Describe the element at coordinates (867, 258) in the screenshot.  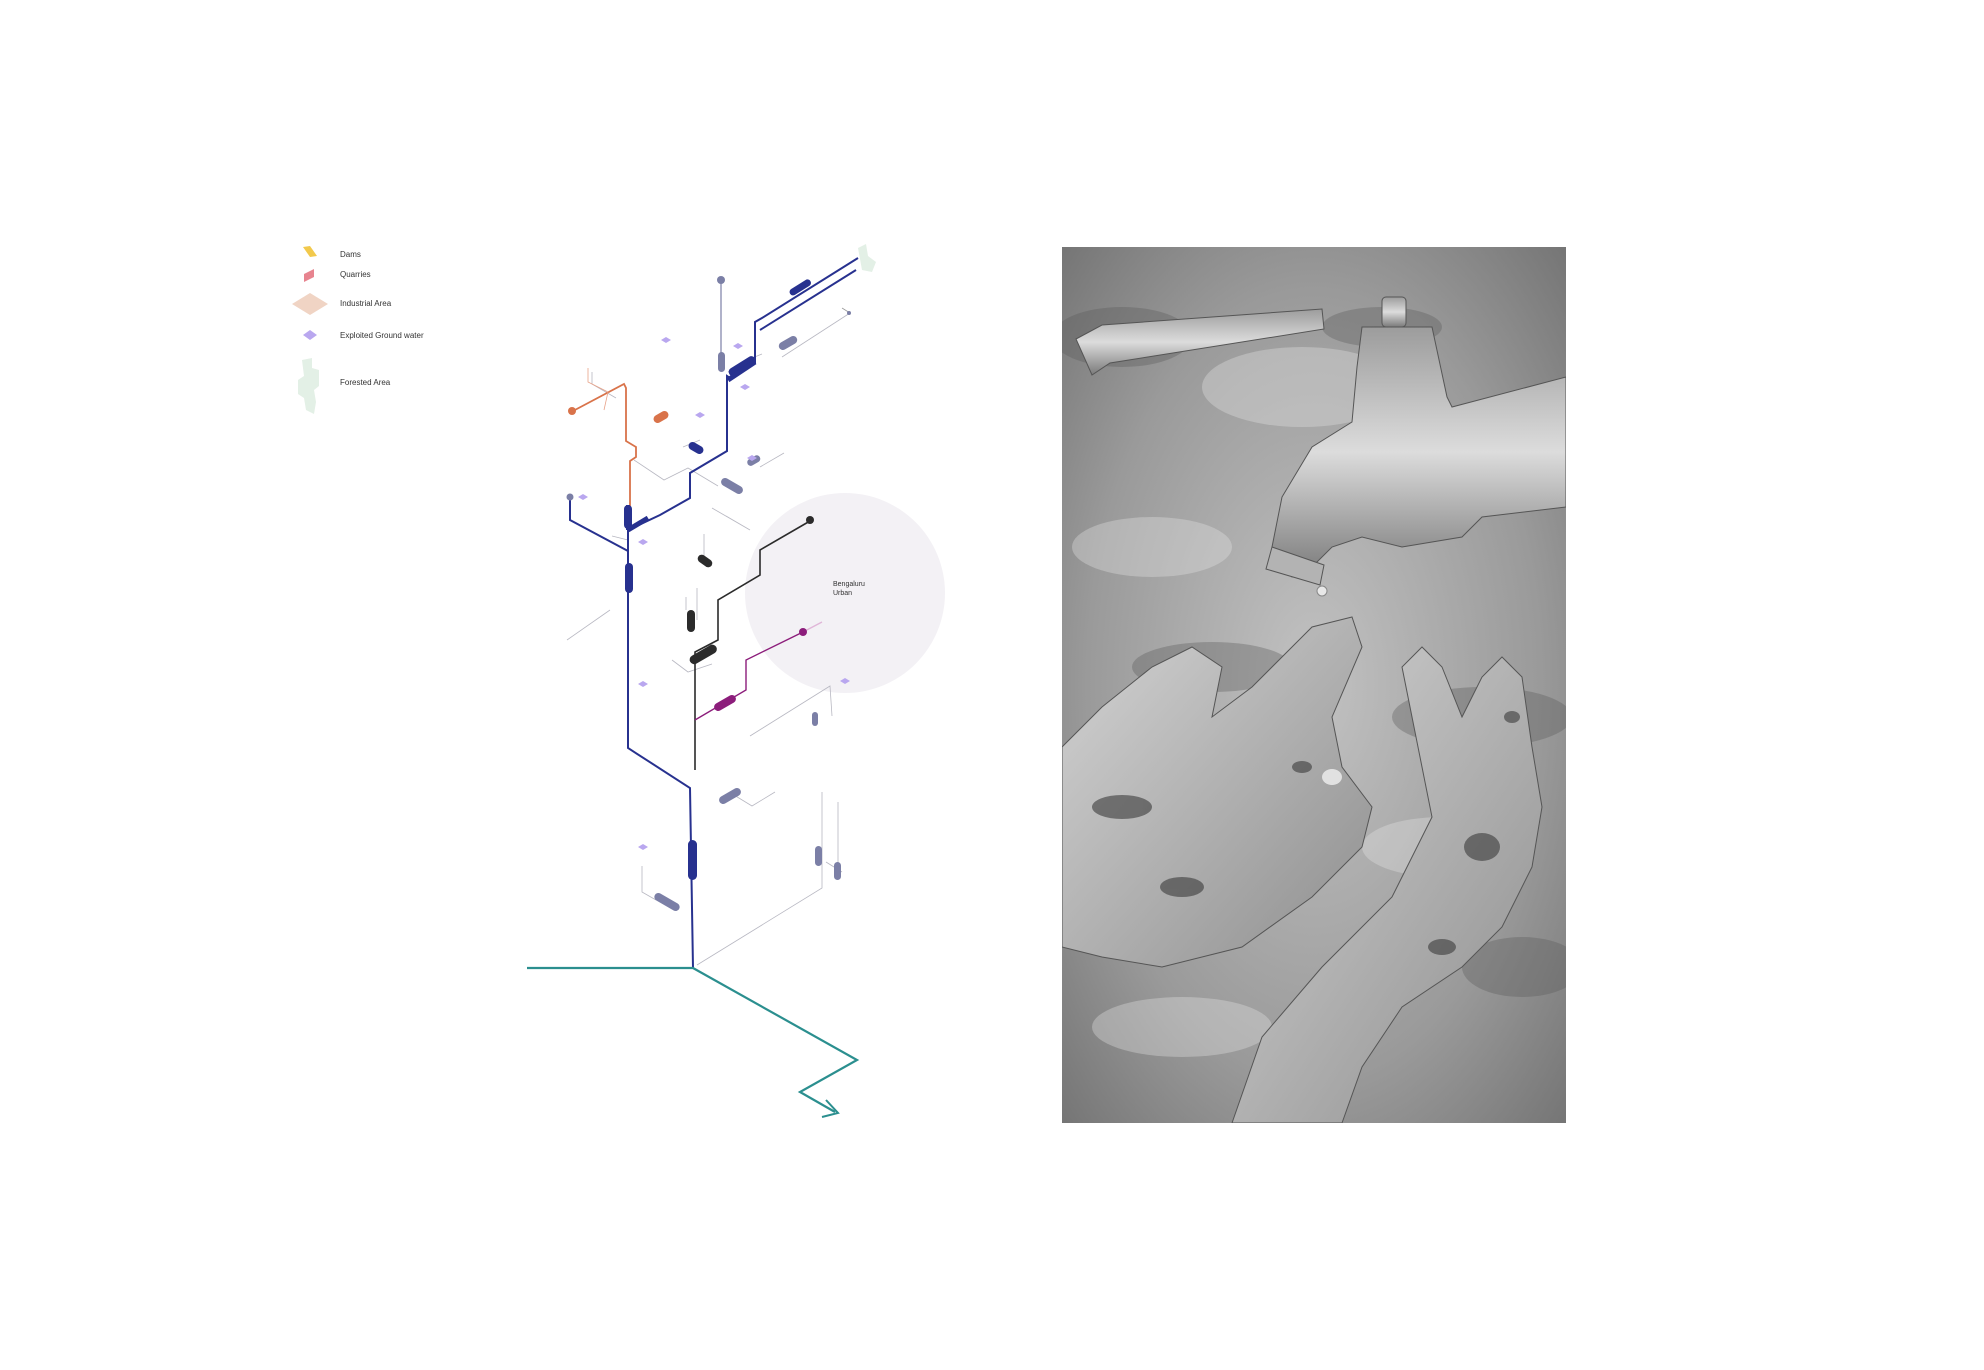
I see `forest-patch` at that location.